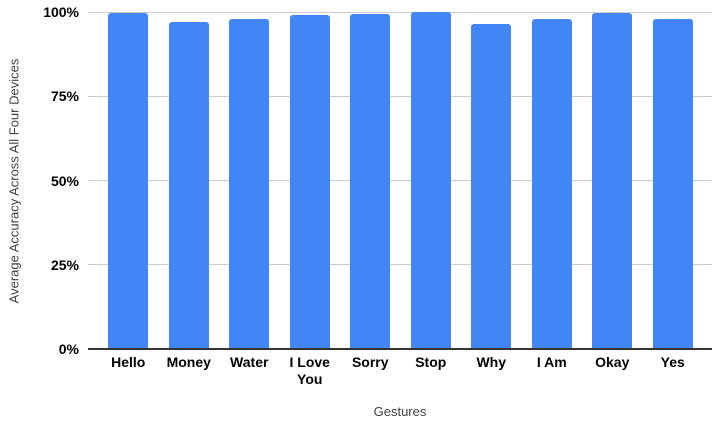  Describe the element at coordinates (68, 349) in the screenshot. I see `y-tick-label: 0%` at that location.